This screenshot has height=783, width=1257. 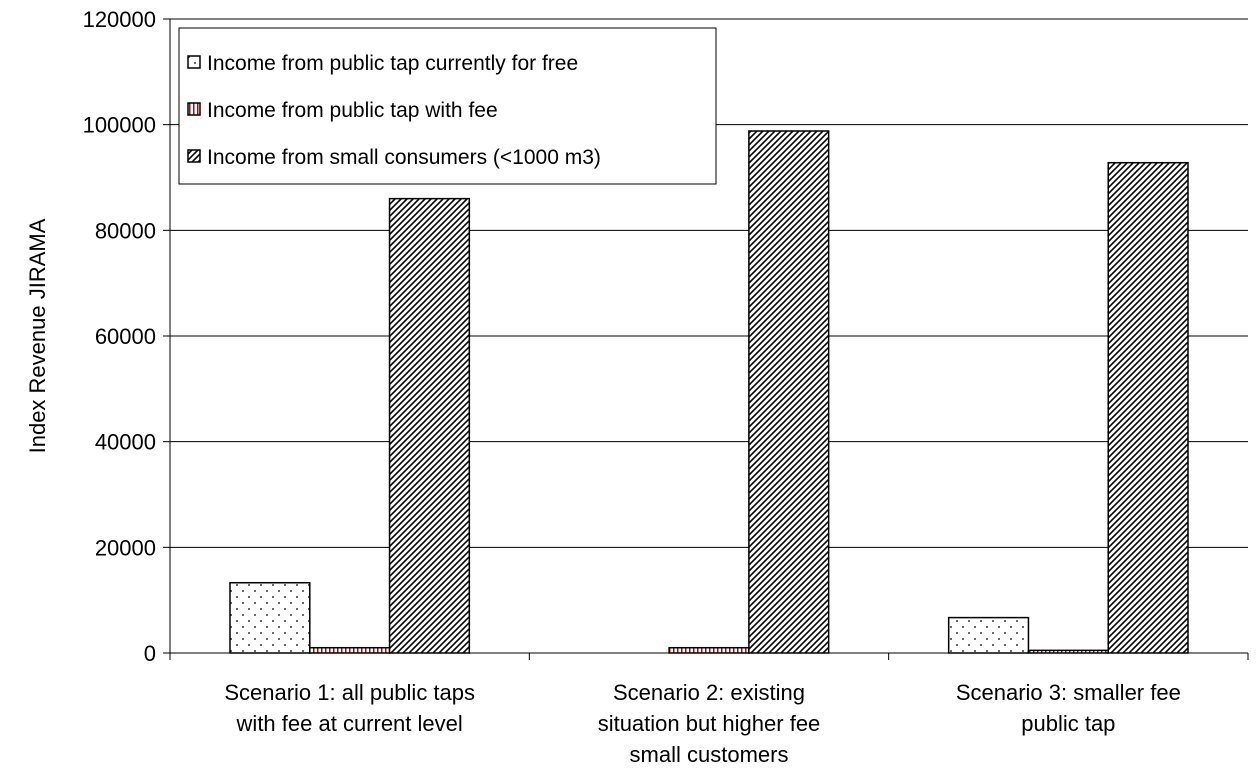 I want to click on x-category-label: Scenario 3: smaller fee public tap, so click(x=1068, y=708).